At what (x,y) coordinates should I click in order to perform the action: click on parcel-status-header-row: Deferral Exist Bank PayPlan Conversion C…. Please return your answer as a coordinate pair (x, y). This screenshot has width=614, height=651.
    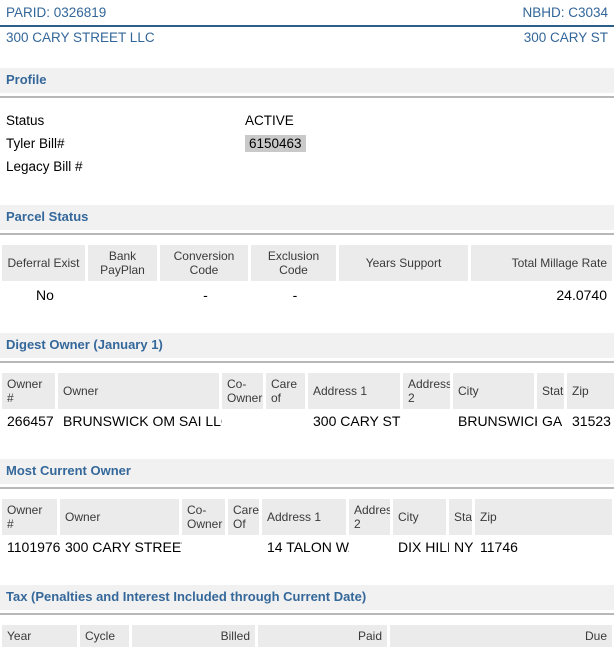
    Looking at the image, I should click on (307, 263).